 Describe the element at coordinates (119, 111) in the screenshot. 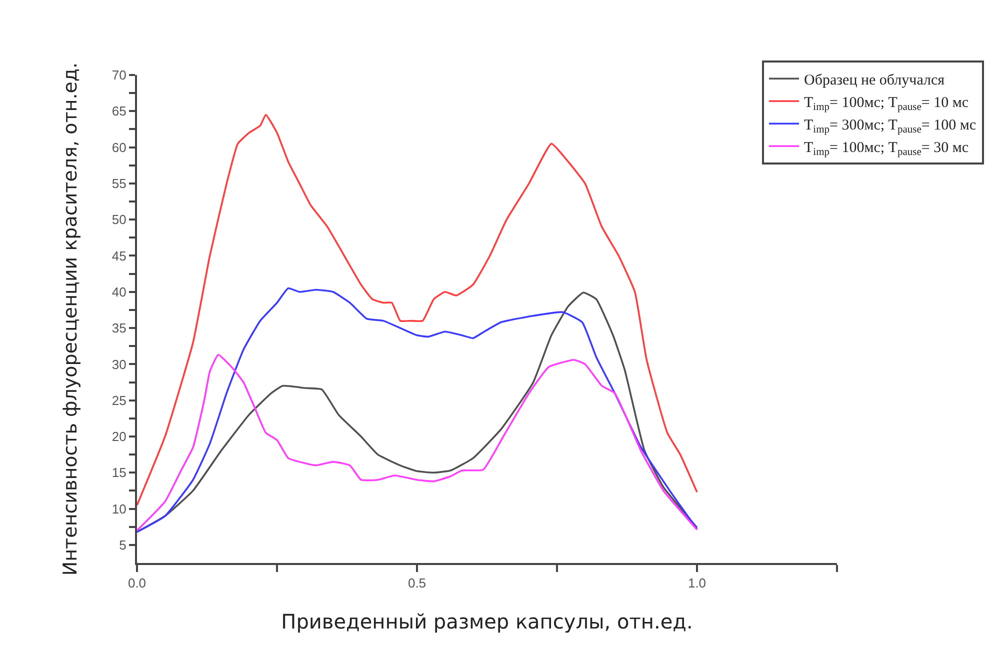

I see `y-tick-label: 65` at that location.